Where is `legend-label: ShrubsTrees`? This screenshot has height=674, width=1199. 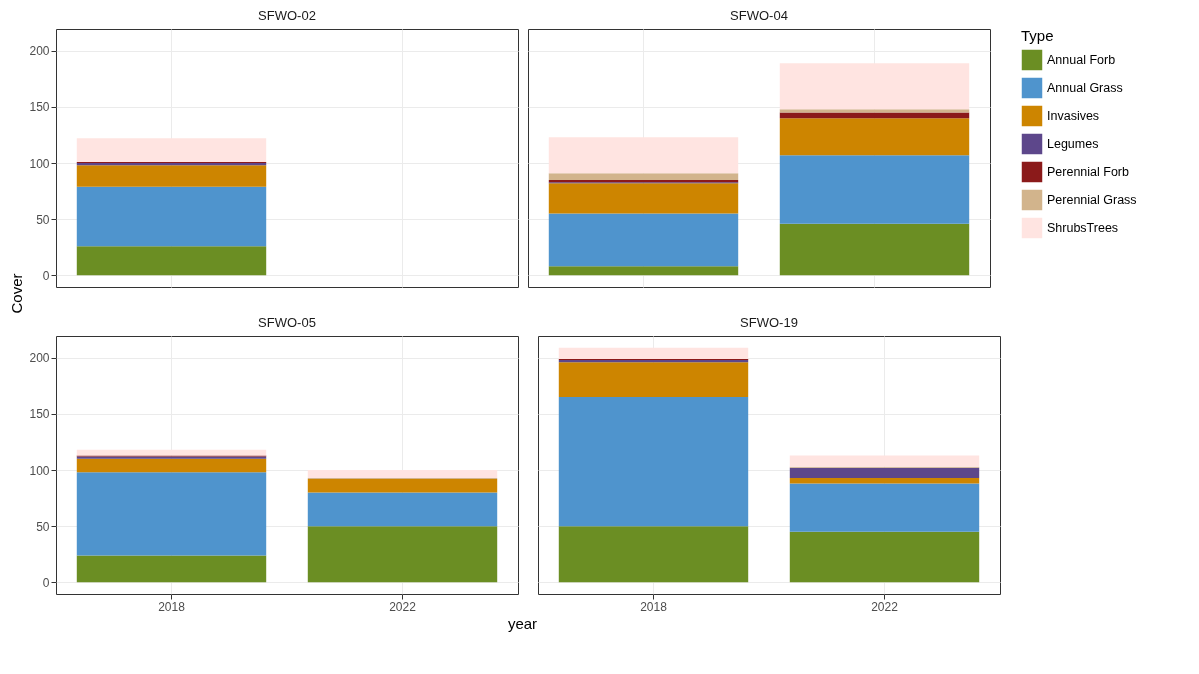 legend-label: ShrubsTrees is located at coordinates (1083, 228).